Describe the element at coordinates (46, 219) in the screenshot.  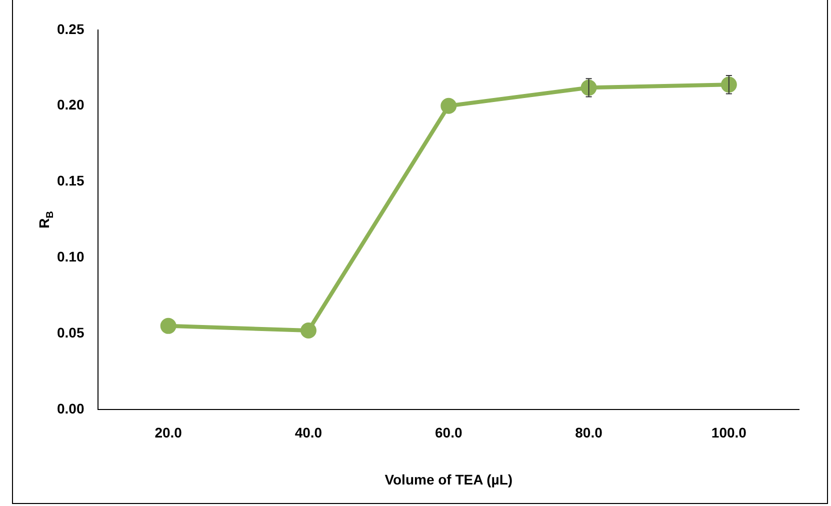
I see `y-axis-title: RB` at that location.